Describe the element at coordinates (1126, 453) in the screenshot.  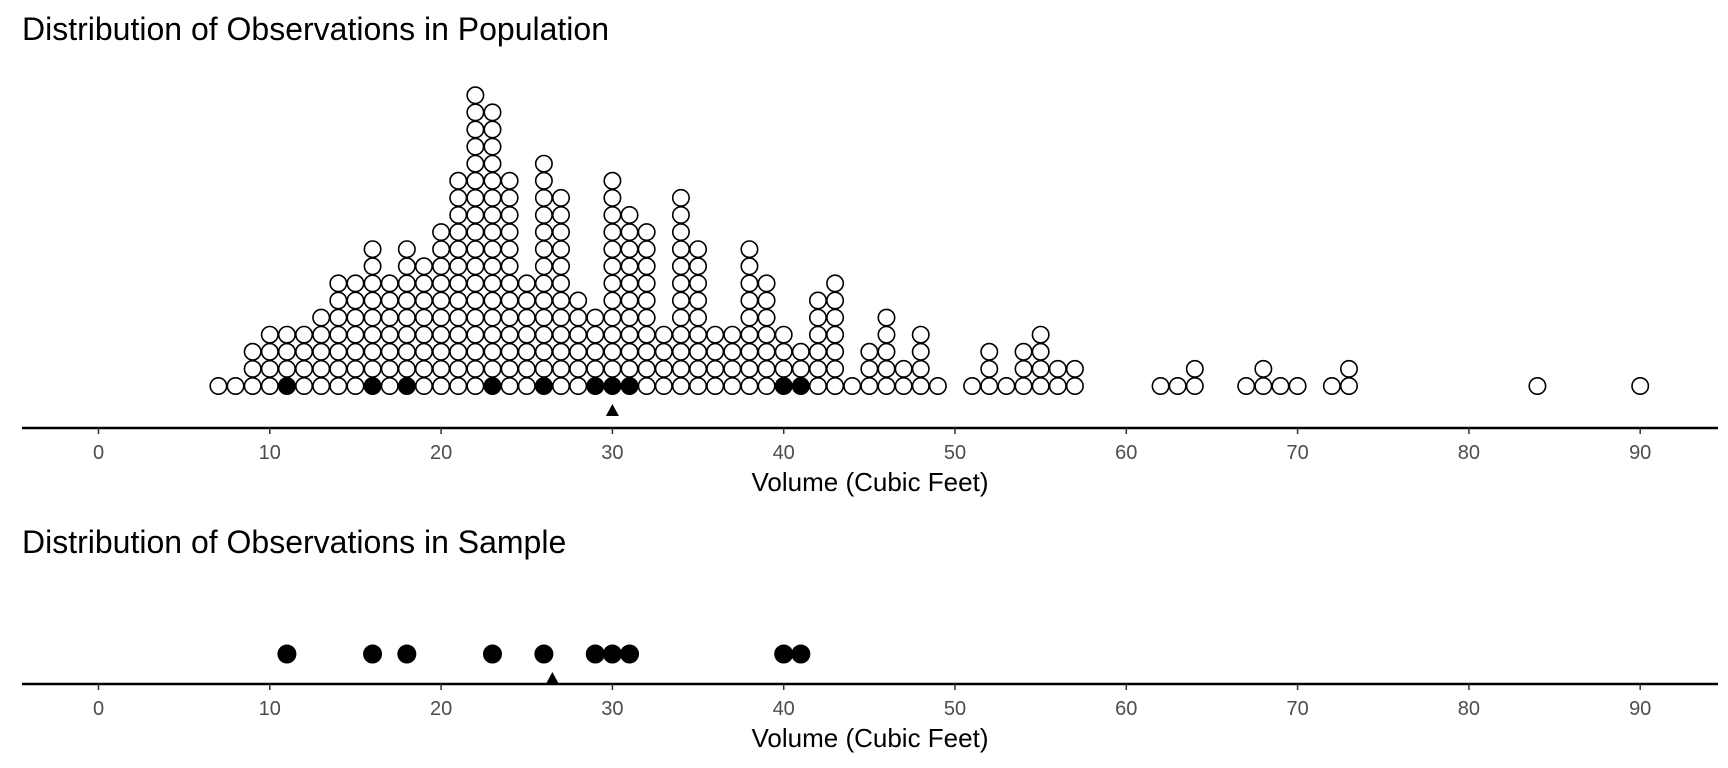
I see `x-tick-label: 60` at that location.